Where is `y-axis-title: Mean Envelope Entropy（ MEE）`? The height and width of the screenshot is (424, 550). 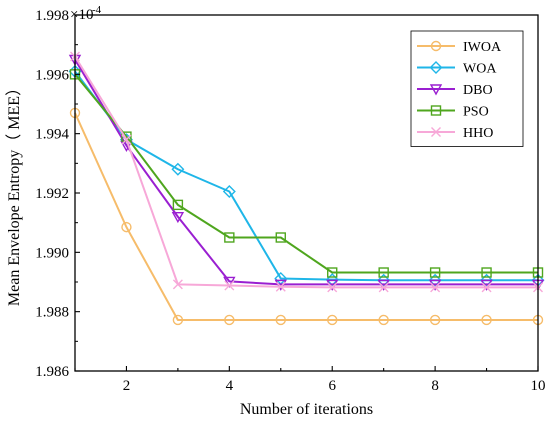 y-axis-title: Mean Envelope Entropy（ MEE） is located at coordinates (14, 193).